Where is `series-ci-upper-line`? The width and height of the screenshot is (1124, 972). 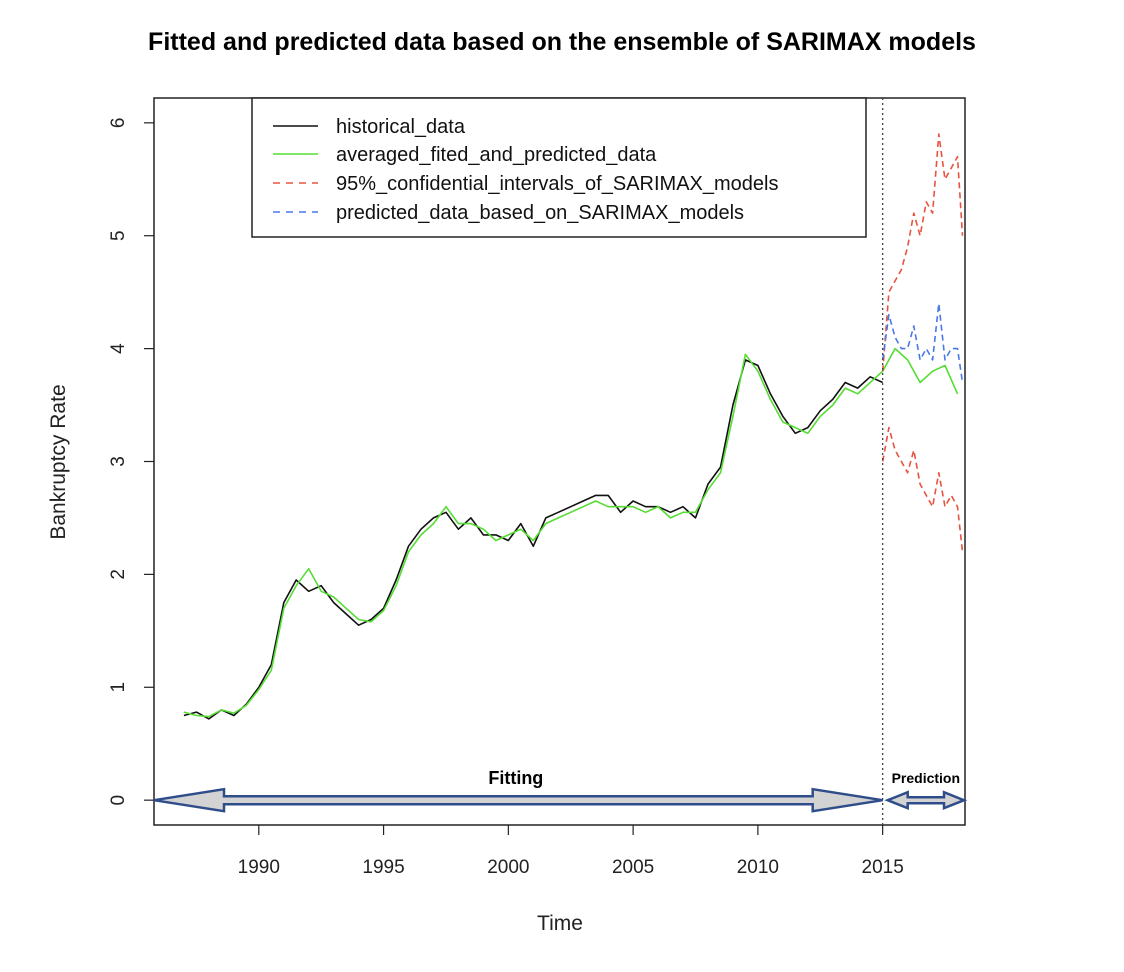 series-ci-upper-line is located at coordinates (922, 252).